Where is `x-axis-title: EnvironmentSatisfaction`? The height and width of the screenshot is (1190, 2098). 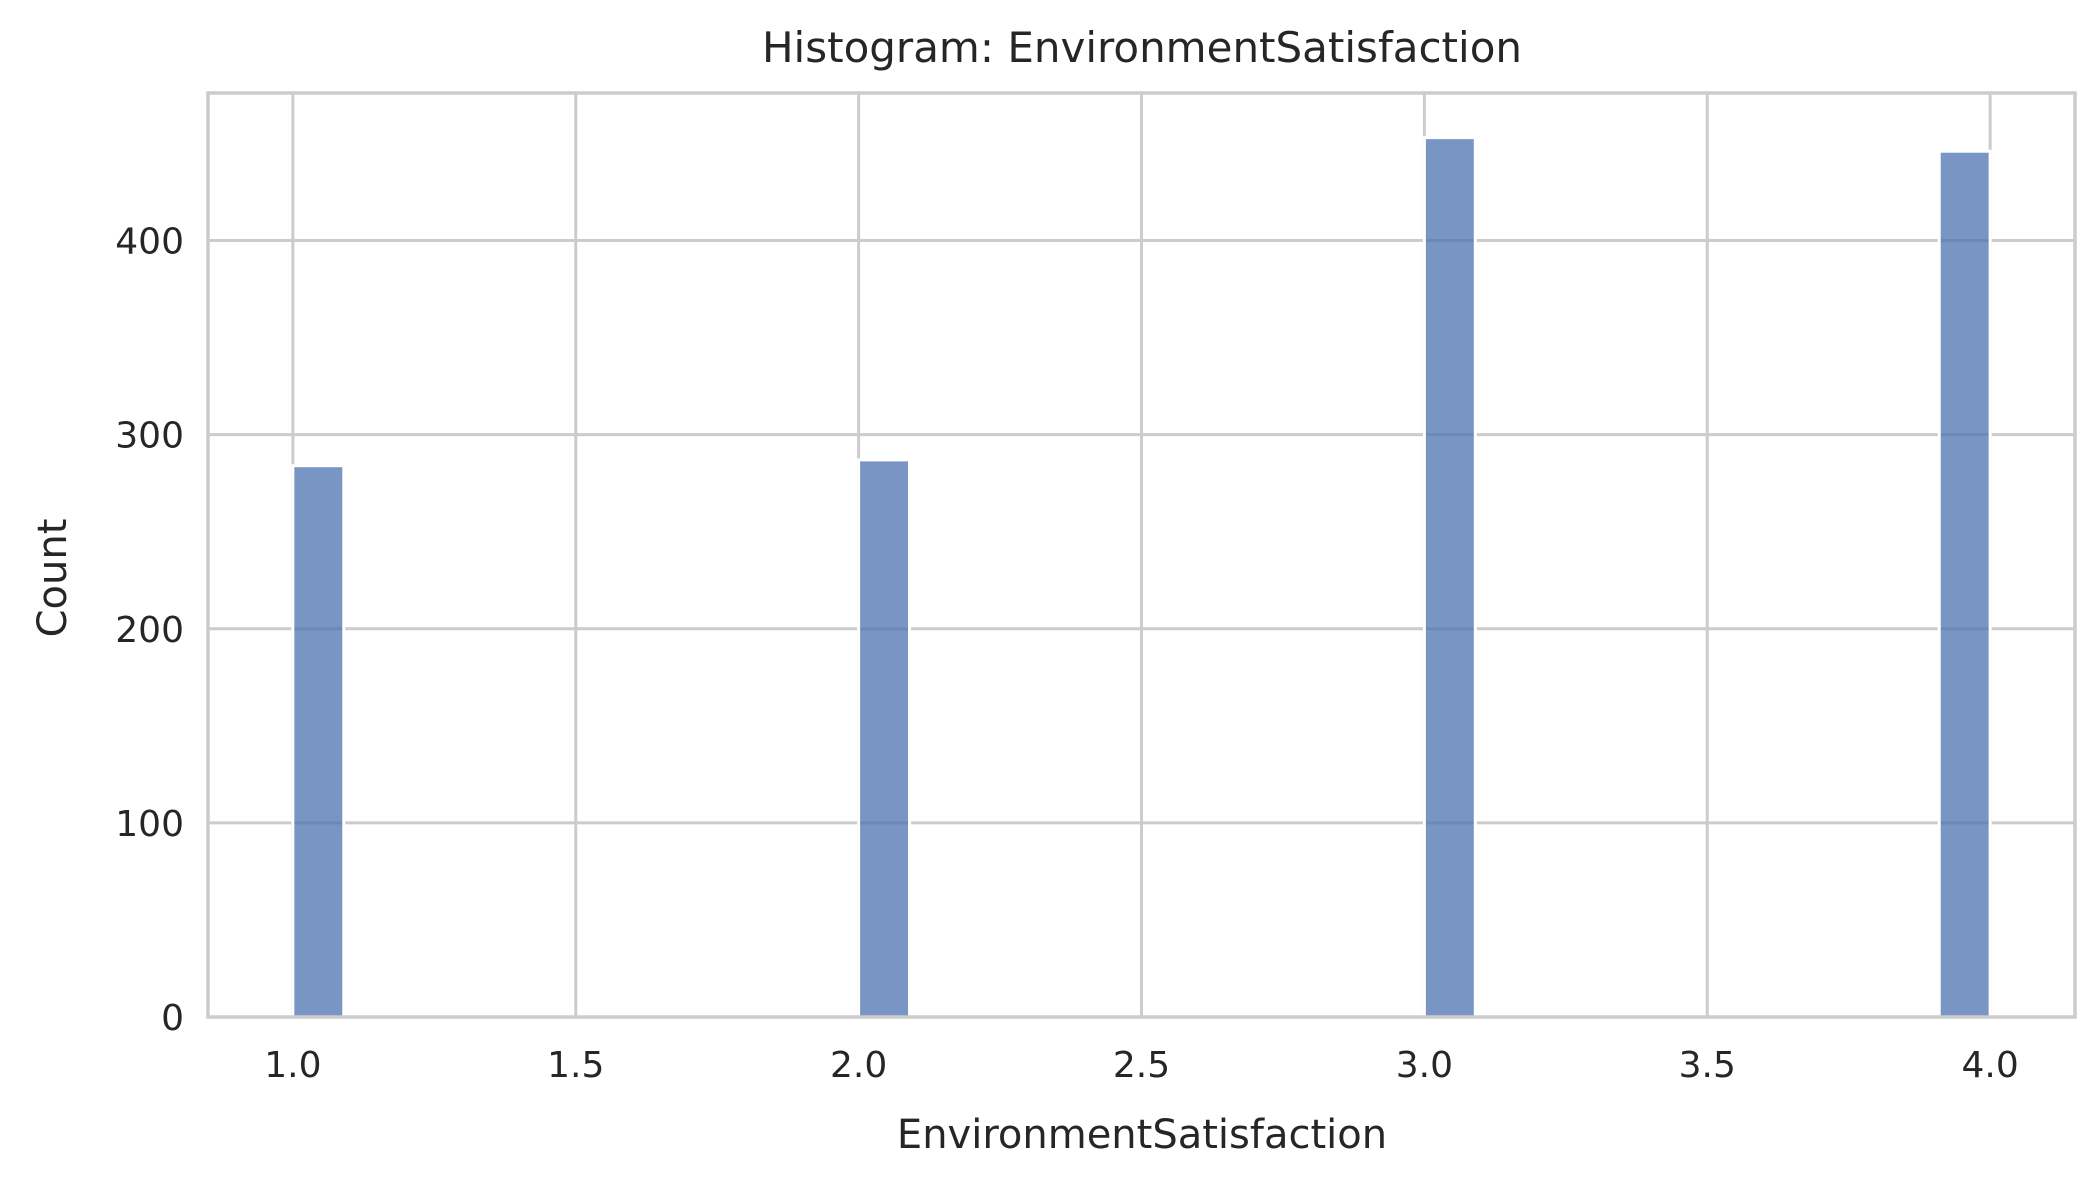 x-axis-title: EnvironmentSatisfaction is located at coordinates (1142, 1135).